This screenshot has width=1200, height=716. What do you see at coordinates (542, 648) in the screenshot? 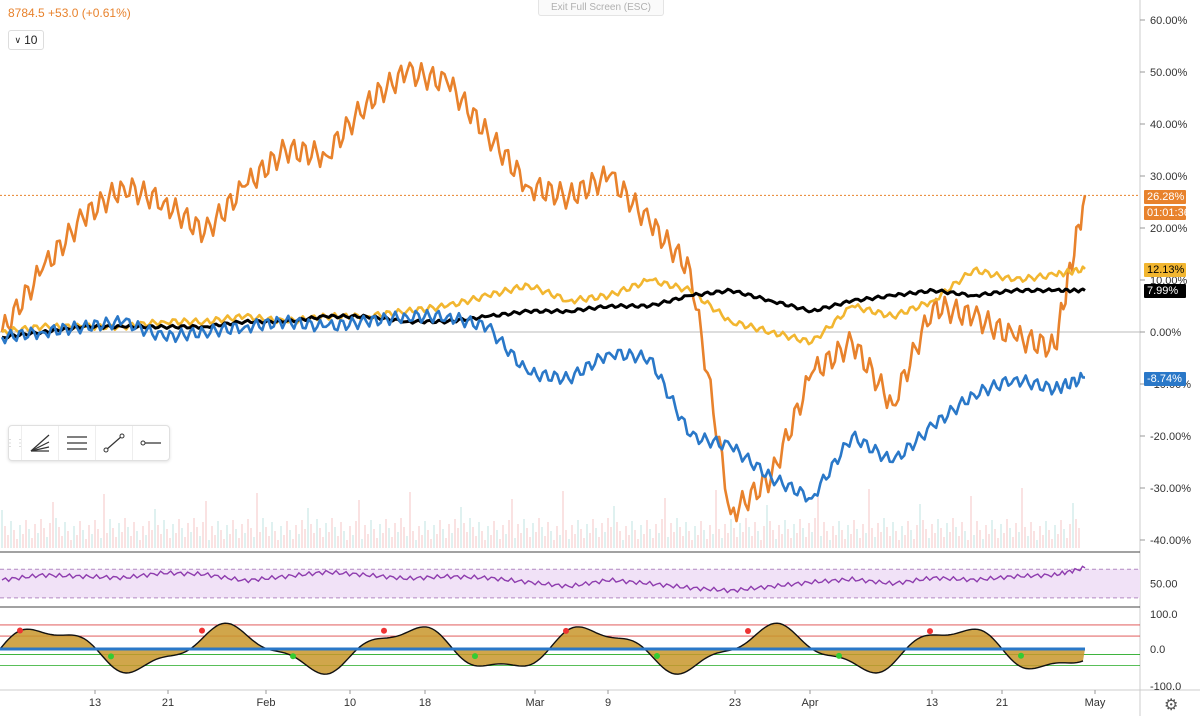
I see `osc-line` at bounding box center [542, 648].